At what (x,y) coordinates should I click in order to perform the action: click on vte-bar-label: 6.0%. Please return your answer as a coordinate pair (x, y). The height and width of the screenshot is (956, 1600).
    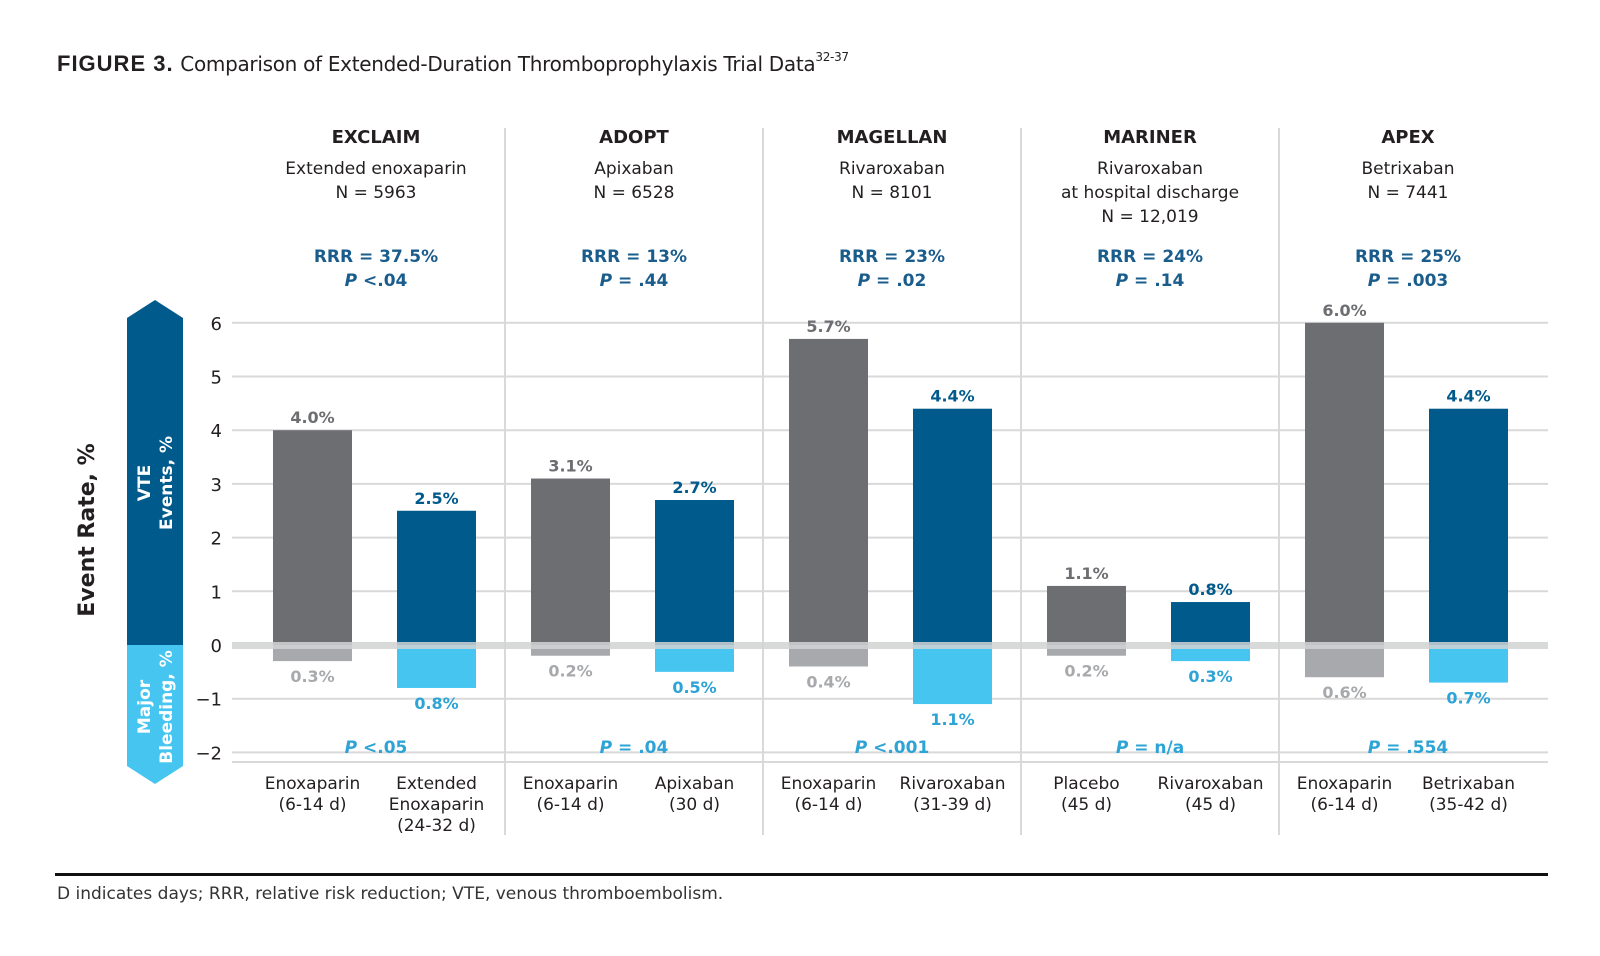
    Looking at the image, I should click on (1344, 310).